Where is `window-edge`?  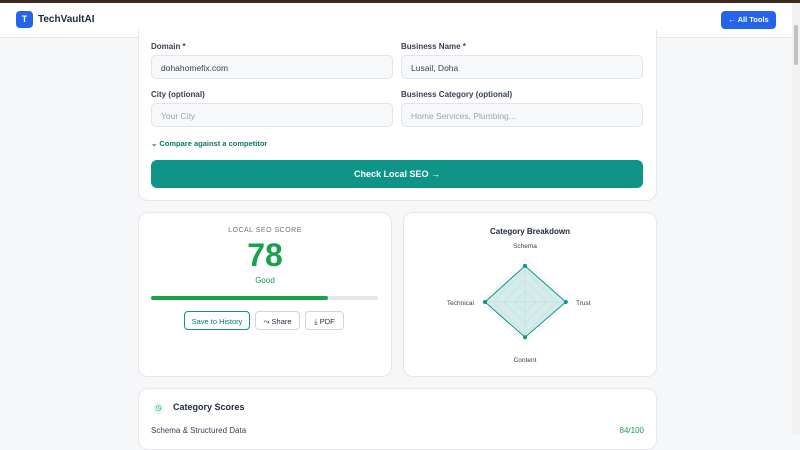
window-edge is located at coordinates (400, 1).